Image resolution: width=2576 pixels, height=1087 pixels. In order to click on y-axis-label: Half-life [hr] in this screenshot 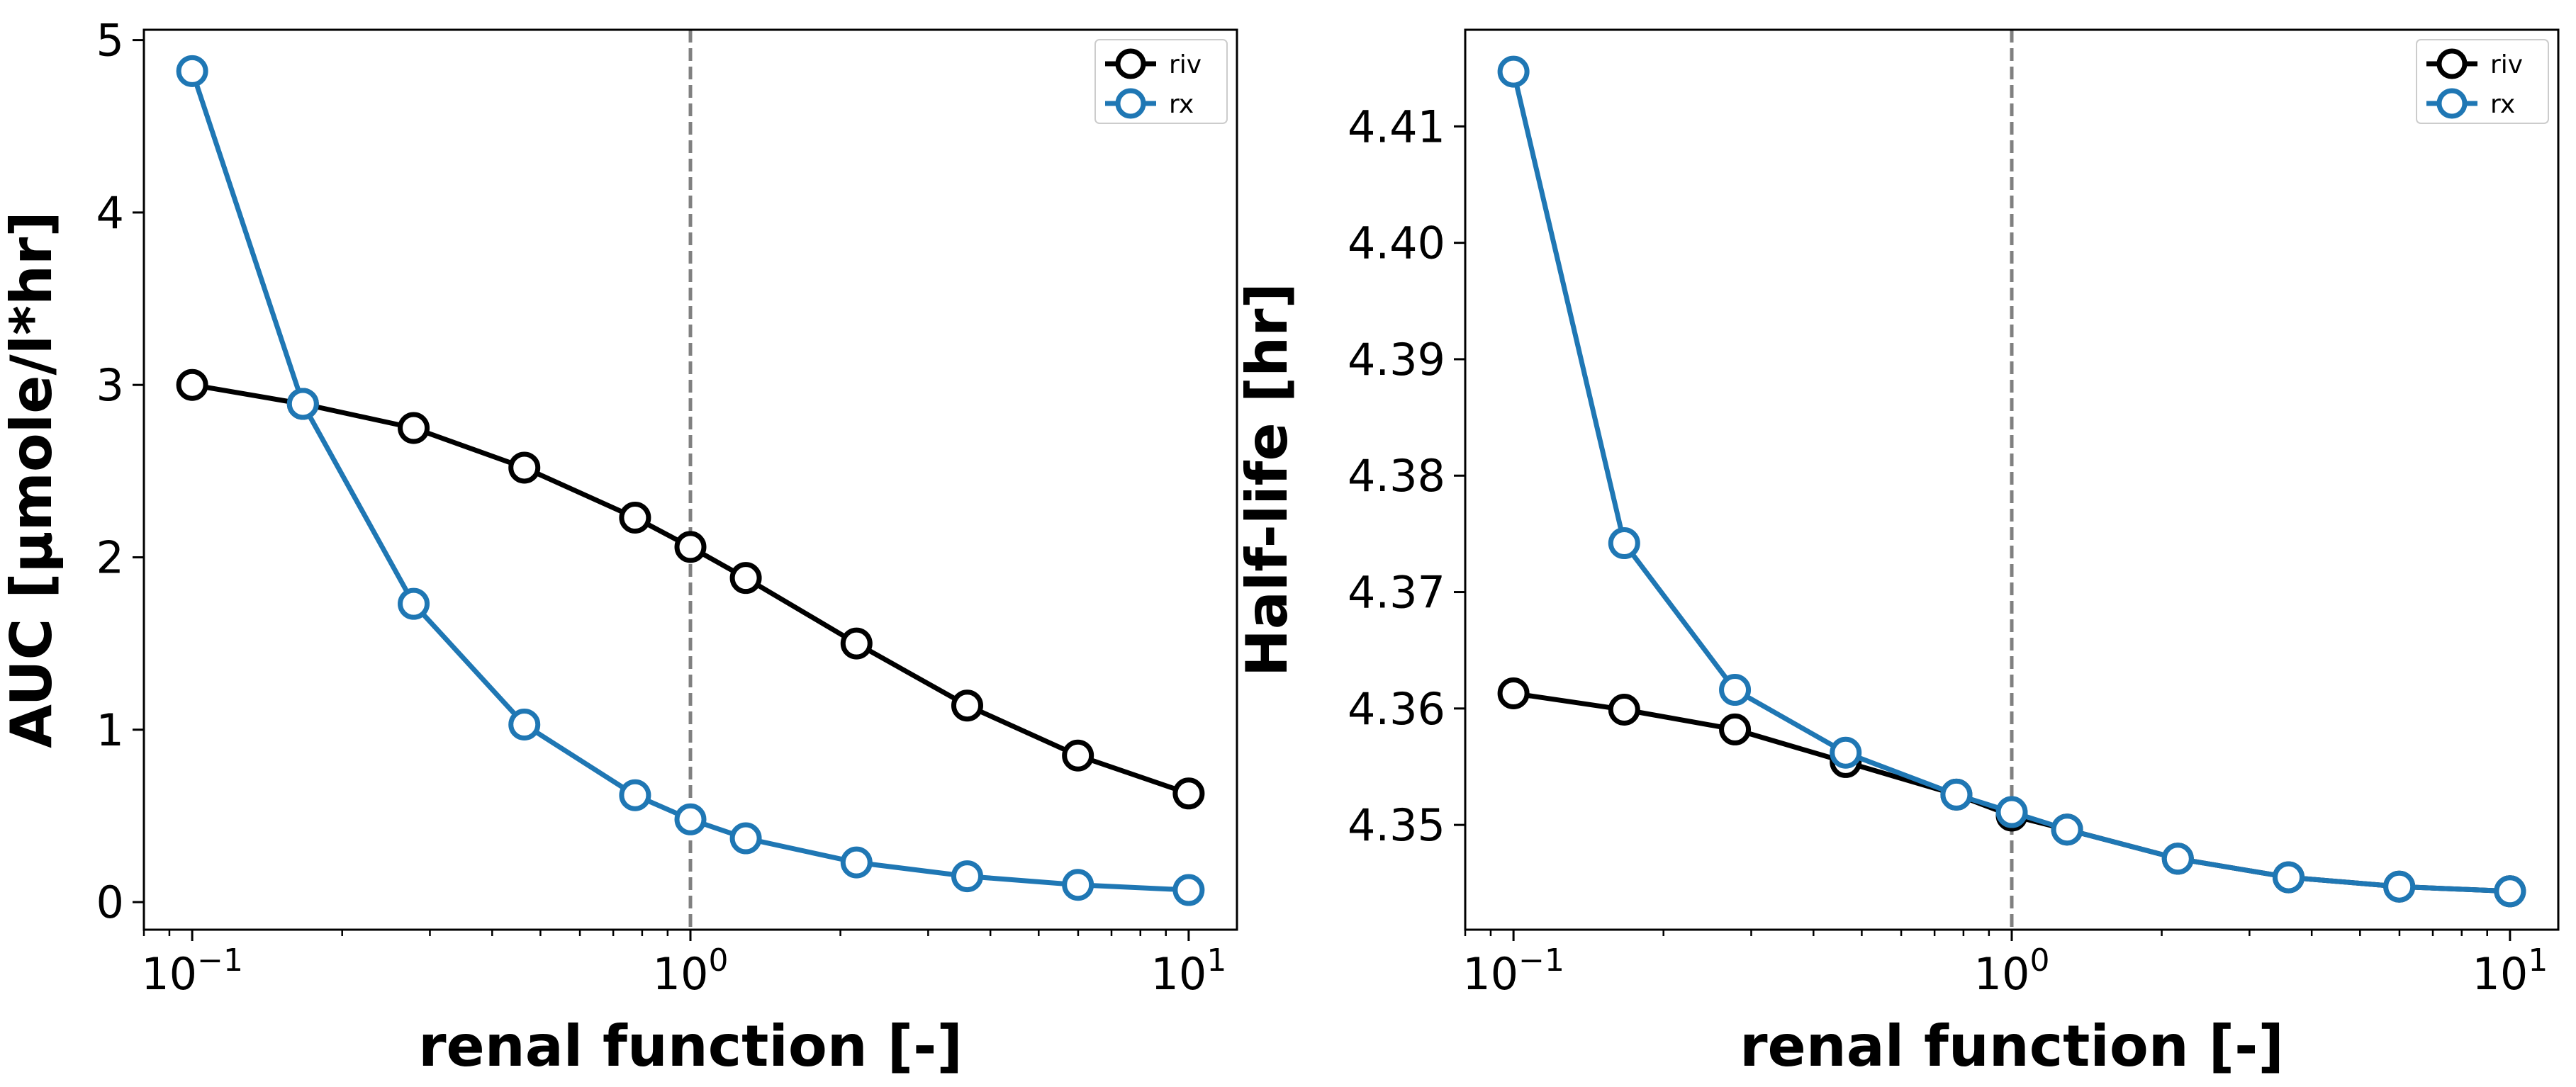, I will do `click(1267, 480)`.